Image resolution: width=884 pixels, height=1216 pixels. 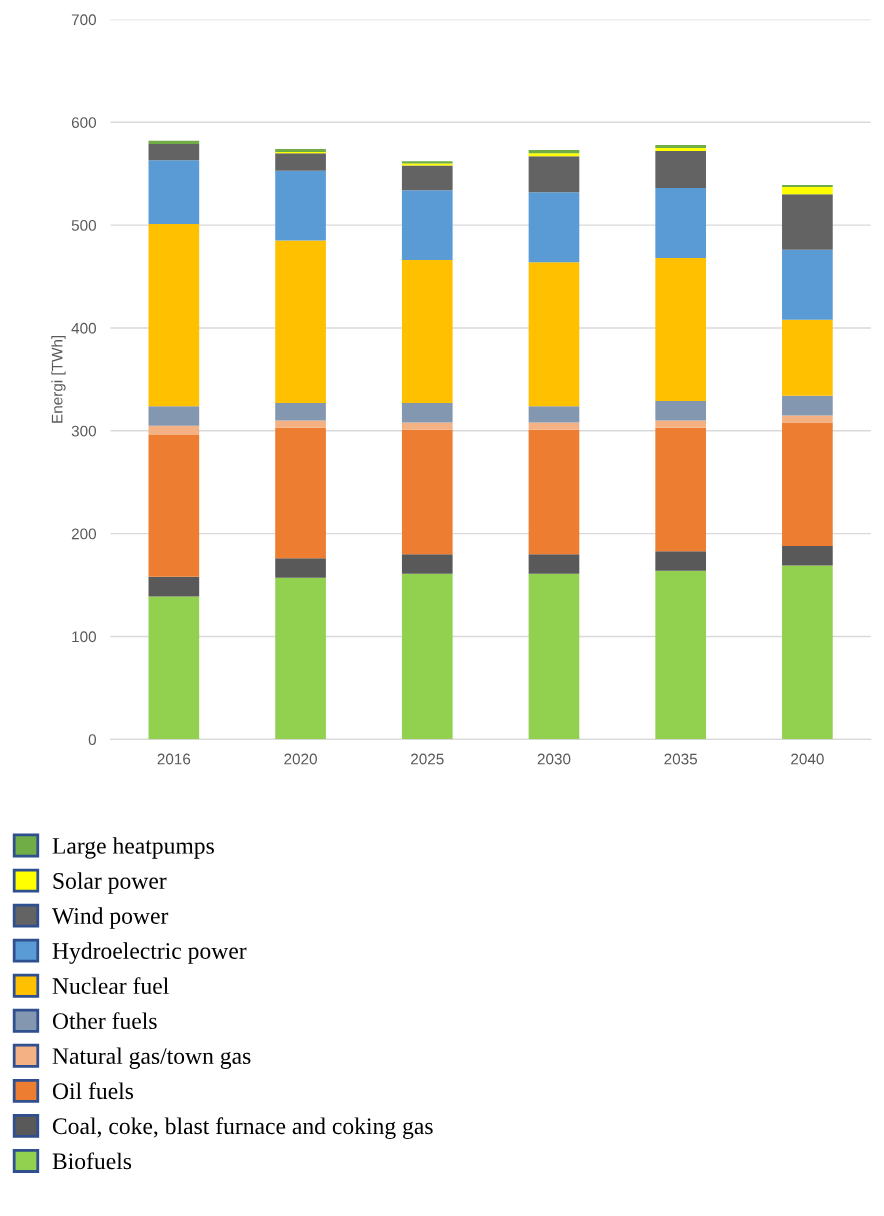 I want to click on y-axis-title: Energi [TWh], so click(x=58, y=379).